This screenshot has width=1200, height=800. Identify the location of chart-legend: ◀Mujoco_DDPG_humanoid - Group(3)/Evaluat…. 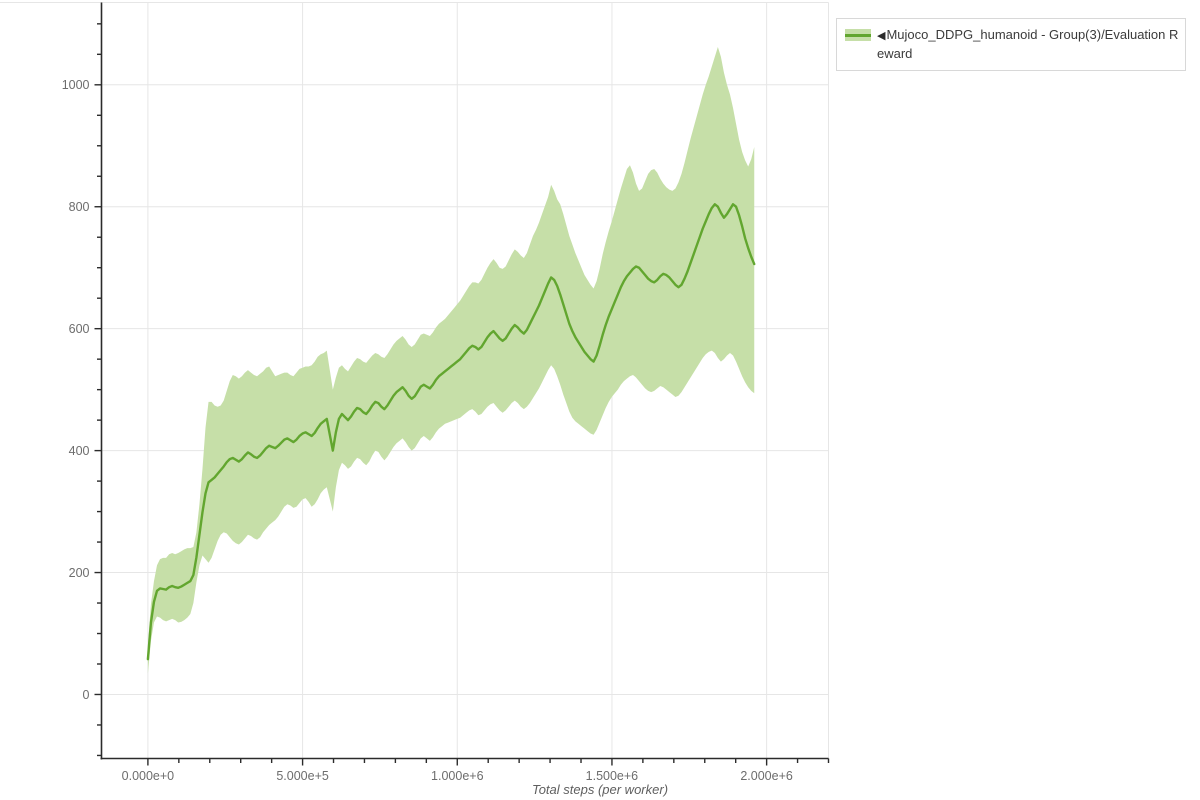
(1011, 44).